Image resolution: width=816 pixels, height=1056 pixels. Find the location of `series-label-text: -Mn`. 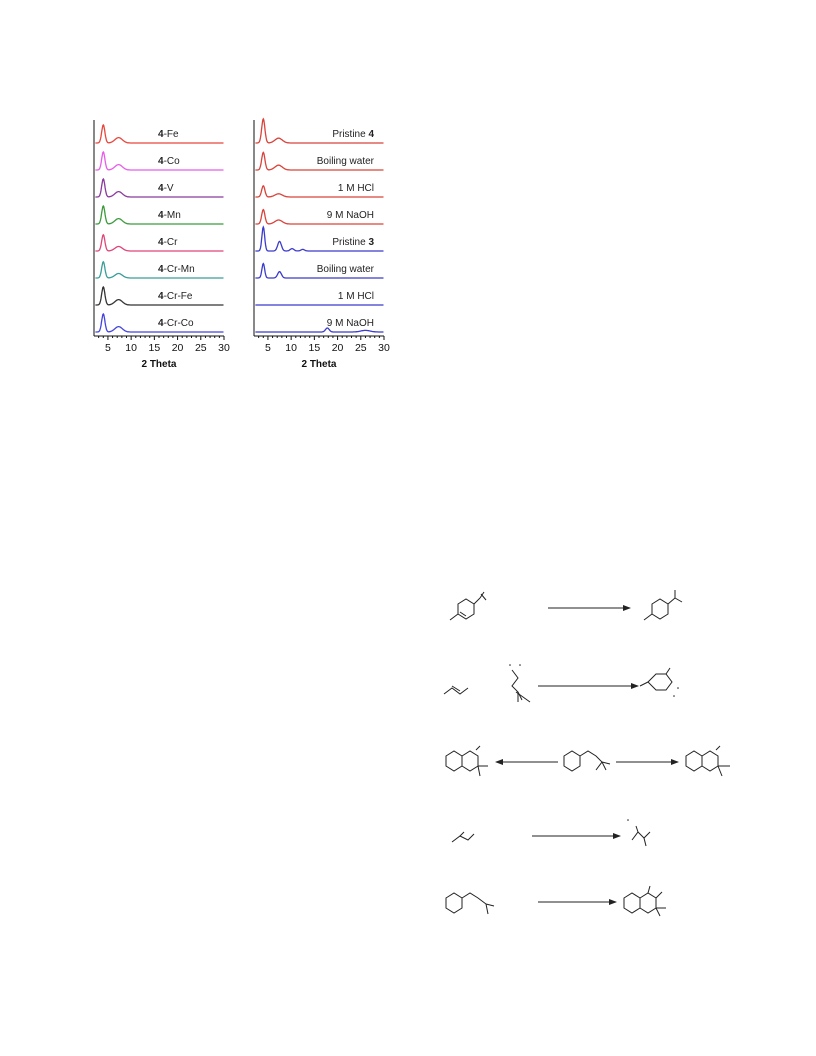

series-label-text: -Mn is located at coordinates (172, 215).